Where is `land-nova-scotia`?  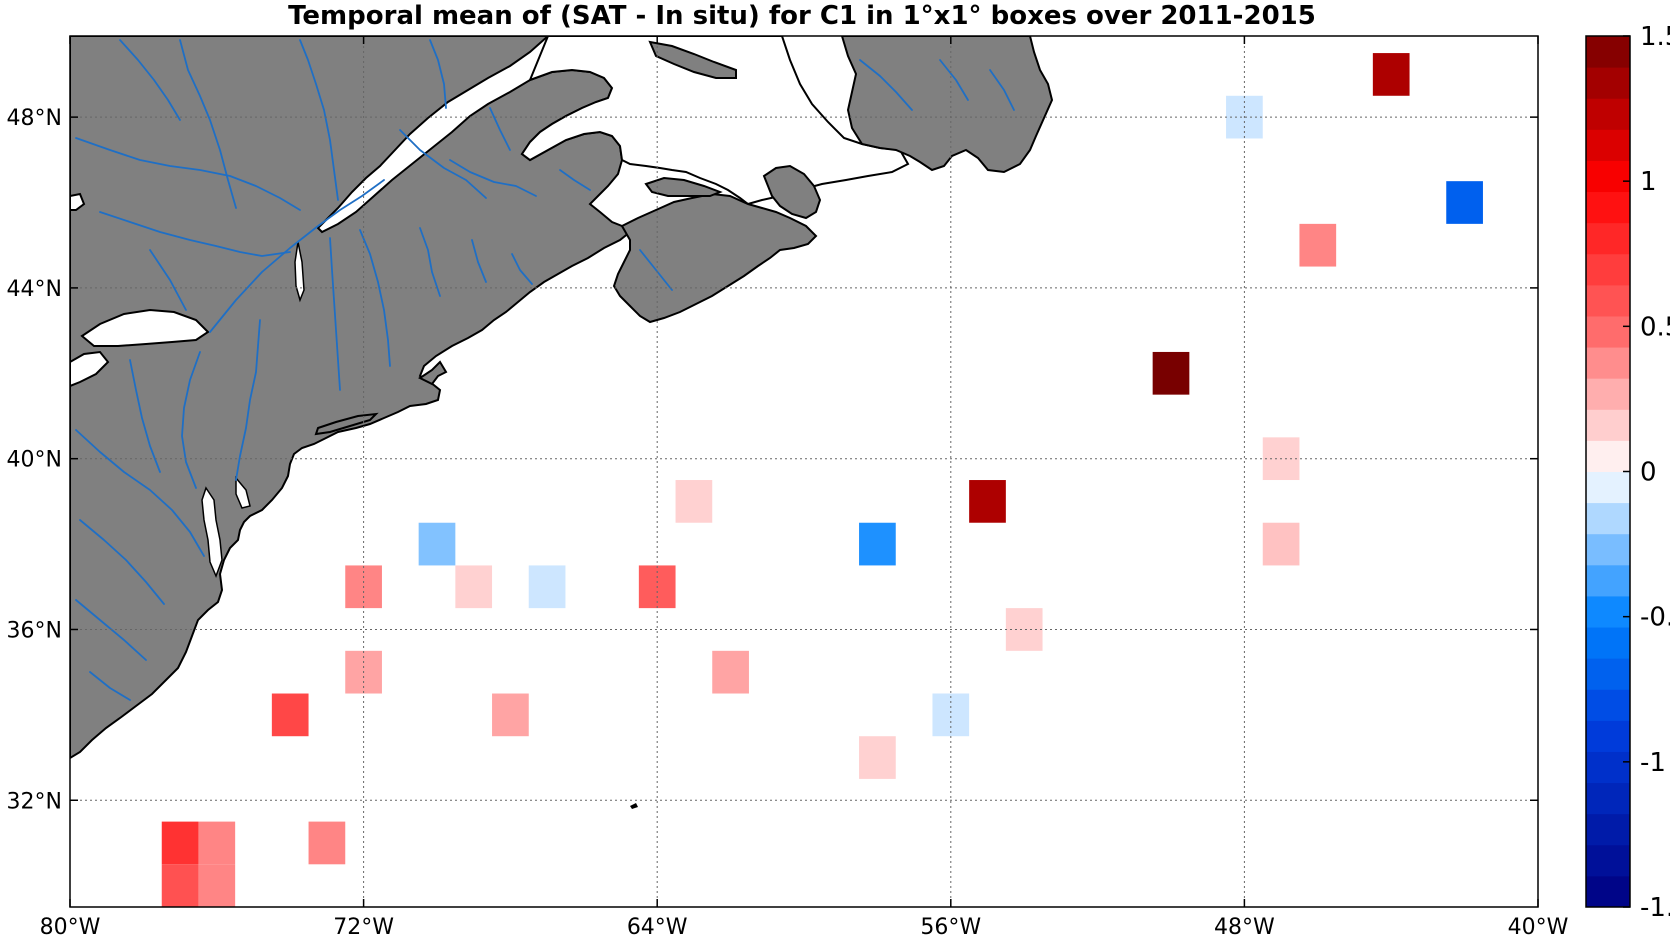 land-nova-scotia is located at coordinates (715, 258).